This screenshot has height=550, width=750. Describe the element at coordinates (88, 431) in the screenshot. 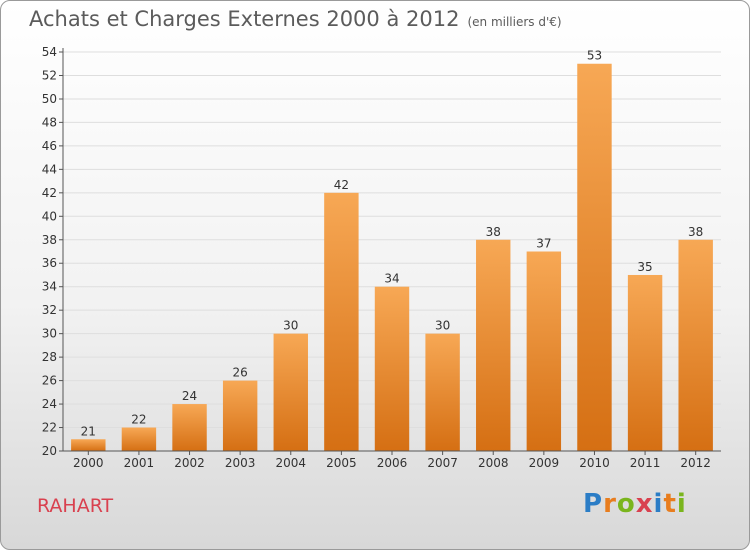

I see `bar-value-label: 21` at that location.